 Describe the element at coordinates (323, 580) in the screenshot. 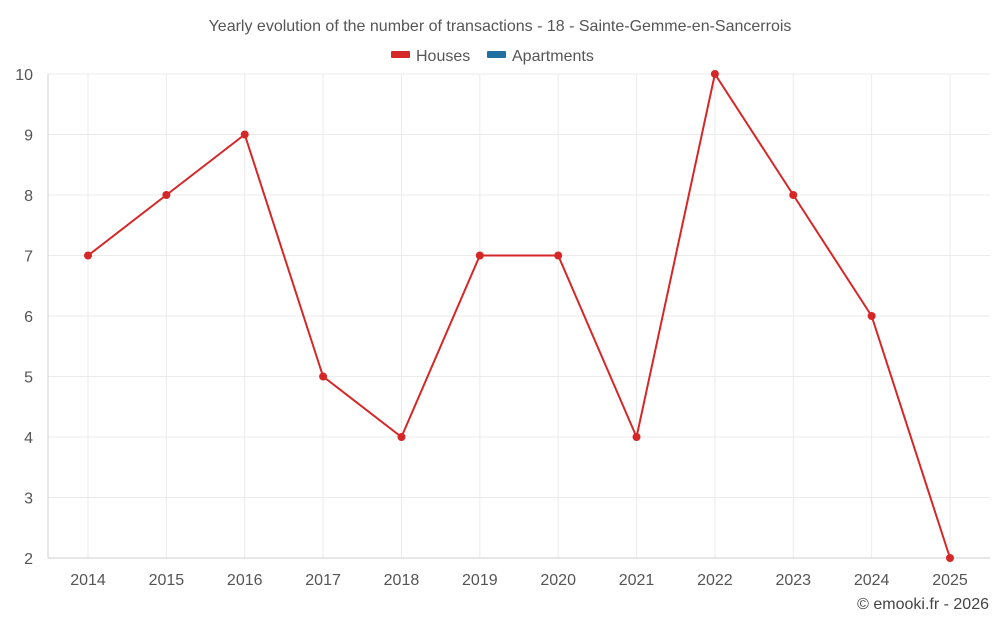

I see `x-tick-label: 2017` at that location.